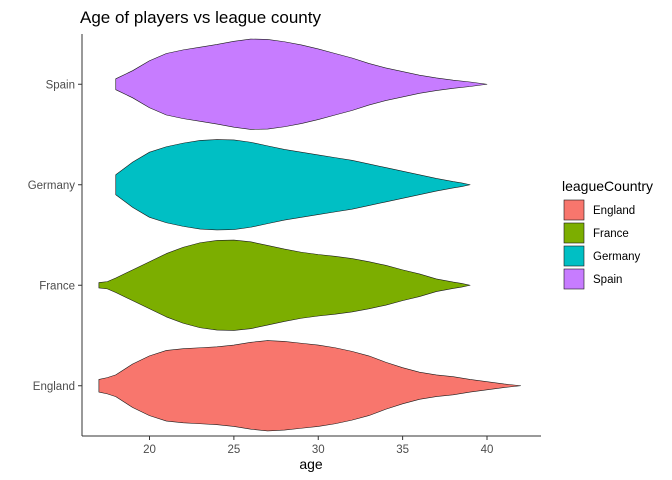 Image resolution: width=672 pixels, height=480 pixels. Describe the element at coordinates (607, 186) in the screenshot. I see `legend-title: leagueCountry` at that location.